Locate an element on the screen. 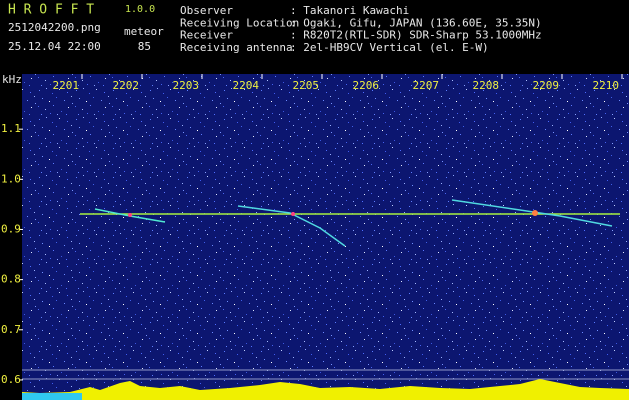  field-value: : Takanori Kawachi is located at coordinates (349, 10).